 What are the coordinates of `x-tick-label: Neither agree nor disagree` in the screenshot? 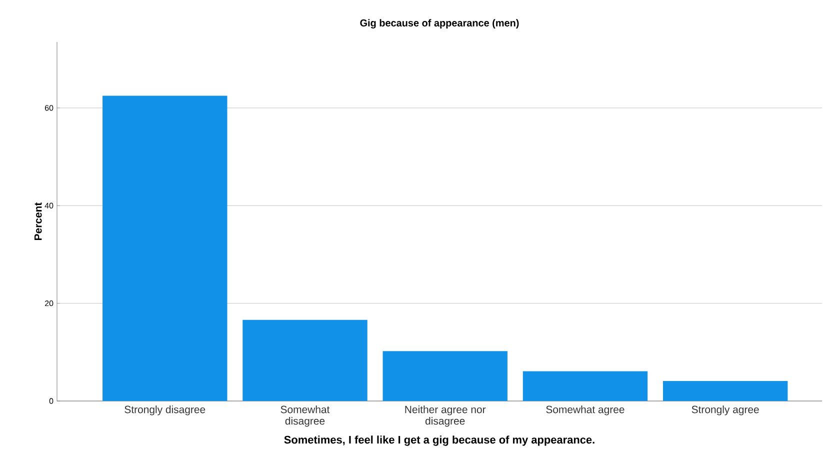 It's located at (445, 416).